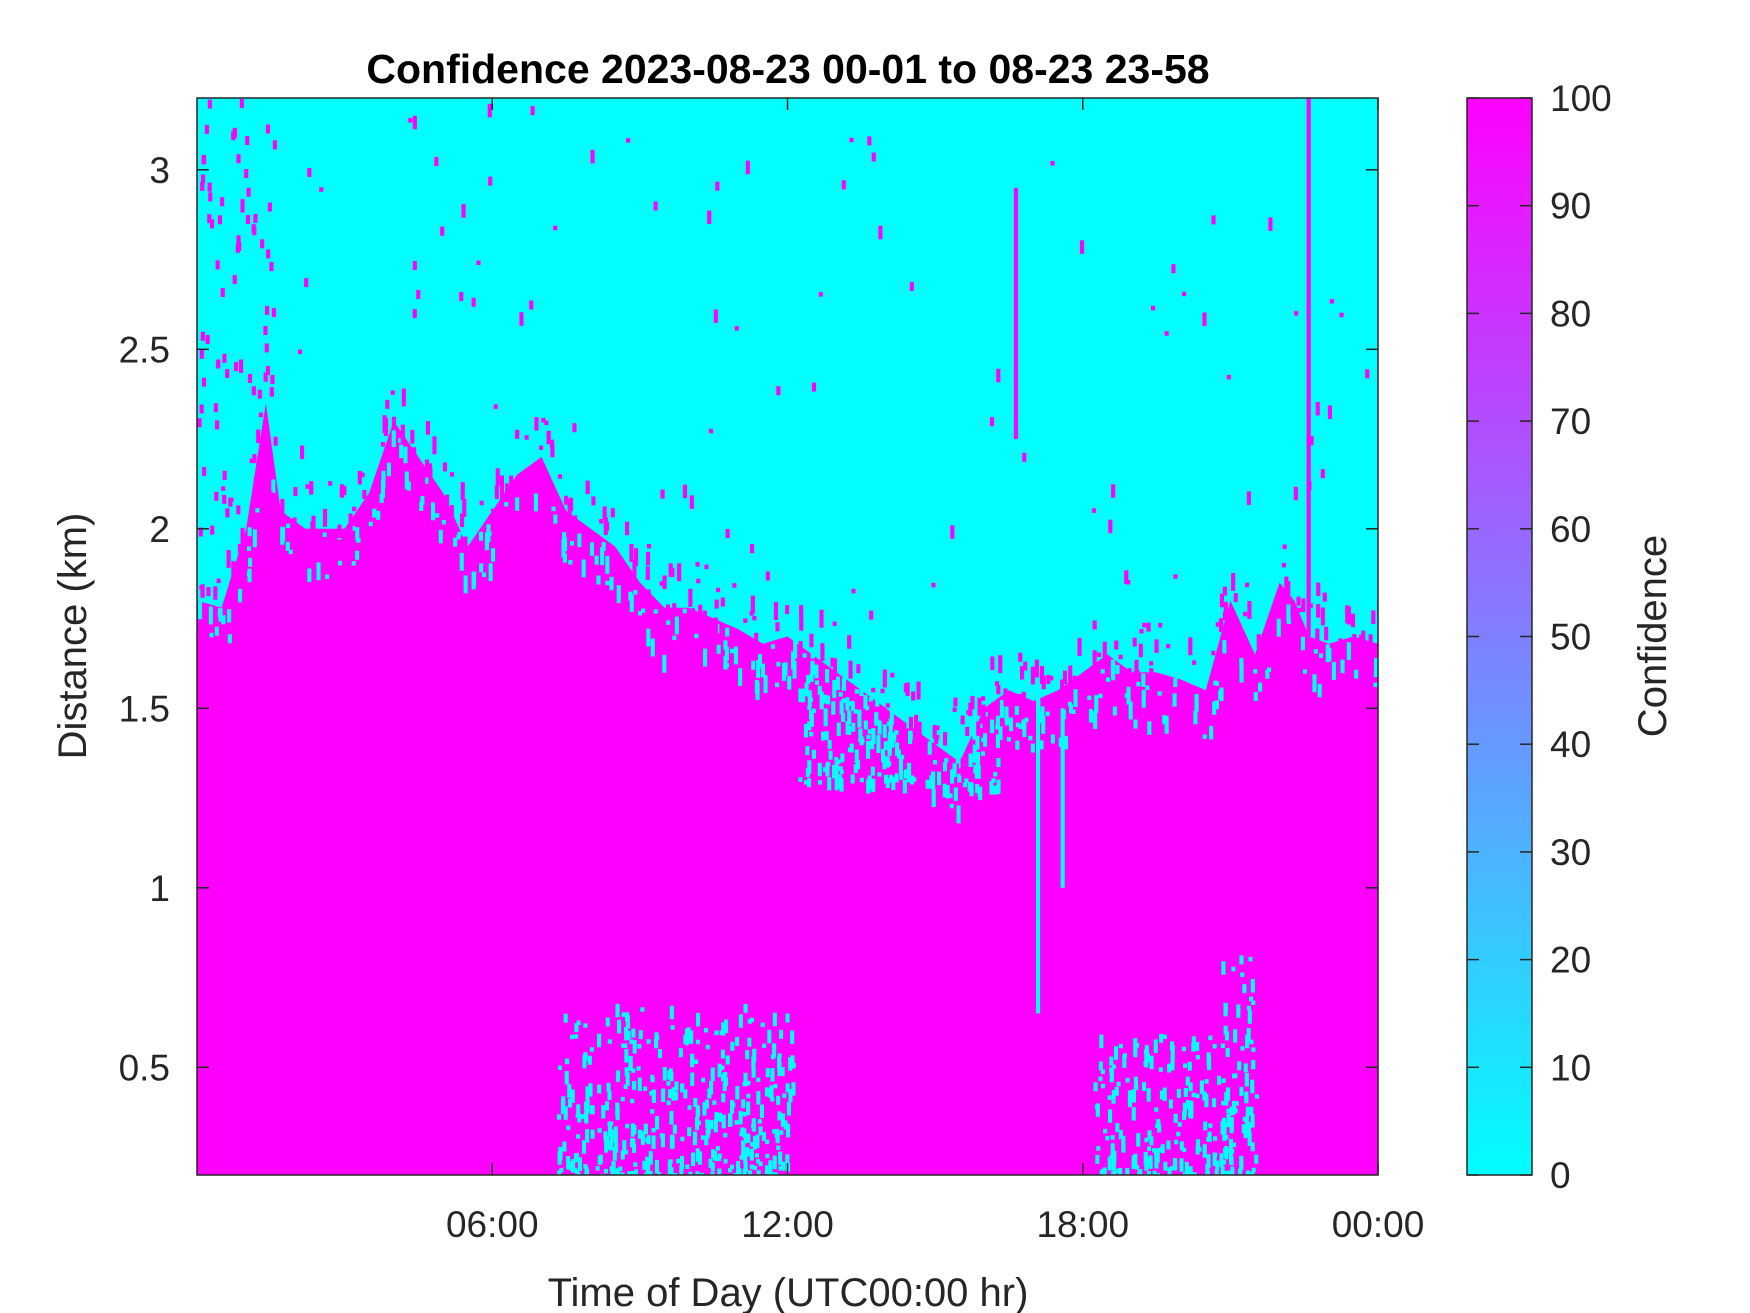  What do you see at coordinates (1570, 313) in the screenshot?
I see `colorbar-tick-label: 80` at bounding box center [1570, 313].